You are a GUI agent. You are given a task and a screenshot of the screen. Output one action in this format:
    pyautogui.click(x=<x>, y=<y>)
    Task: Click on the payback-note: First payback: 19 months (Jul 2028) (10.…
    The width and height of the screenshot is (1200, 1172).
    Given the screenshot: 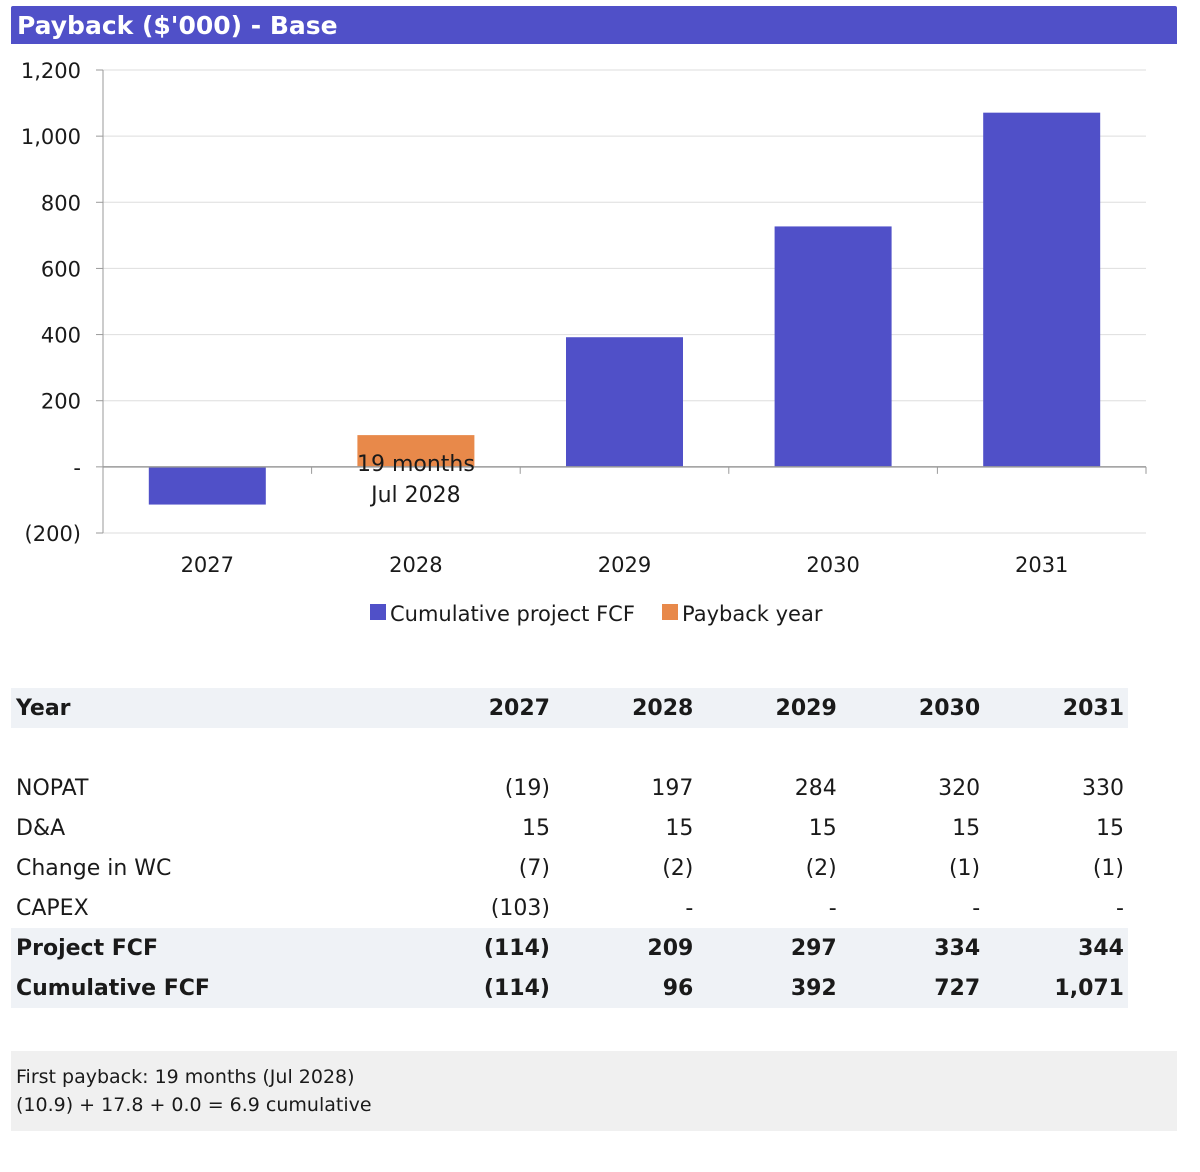 What is the action you would take?
    pyautogui.click(x=594, y=1091)
    